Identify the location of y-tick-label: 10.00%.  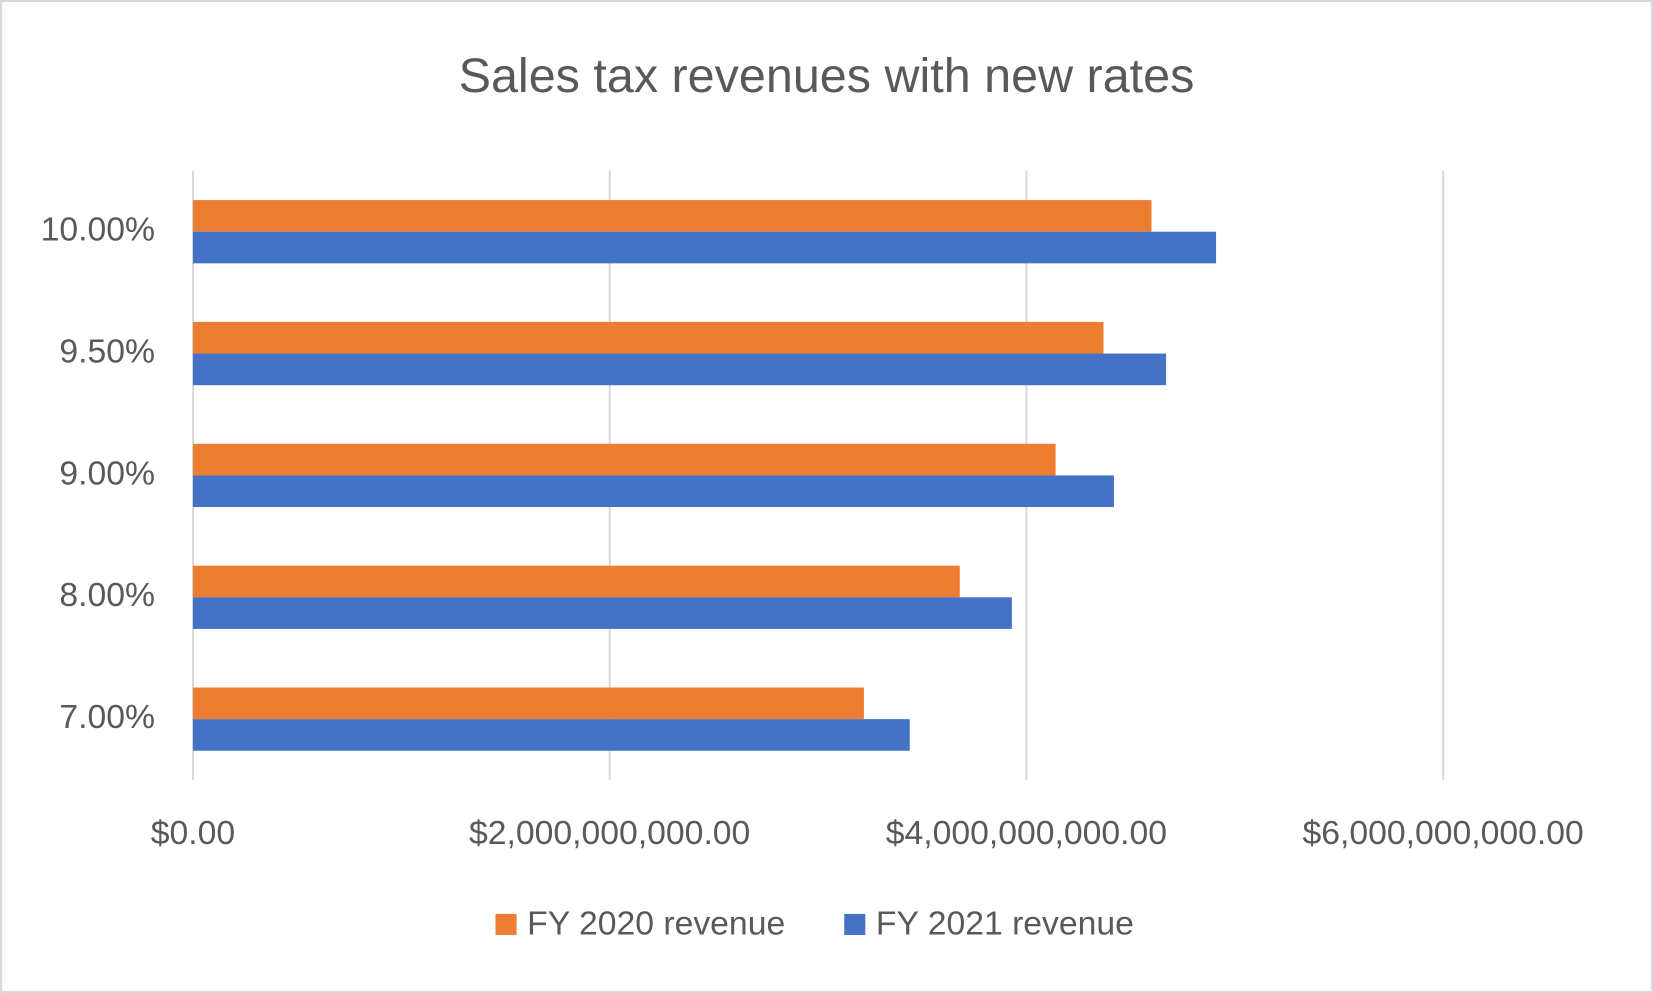
(98, 230).